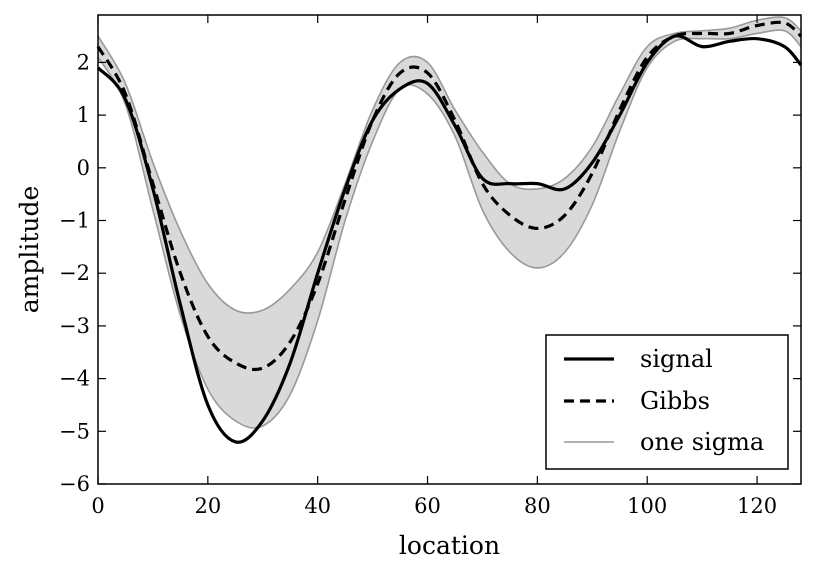 The height and width of the screenshot is (573, 818). I want to click on x-tick-label: 100, so click(647, 506).